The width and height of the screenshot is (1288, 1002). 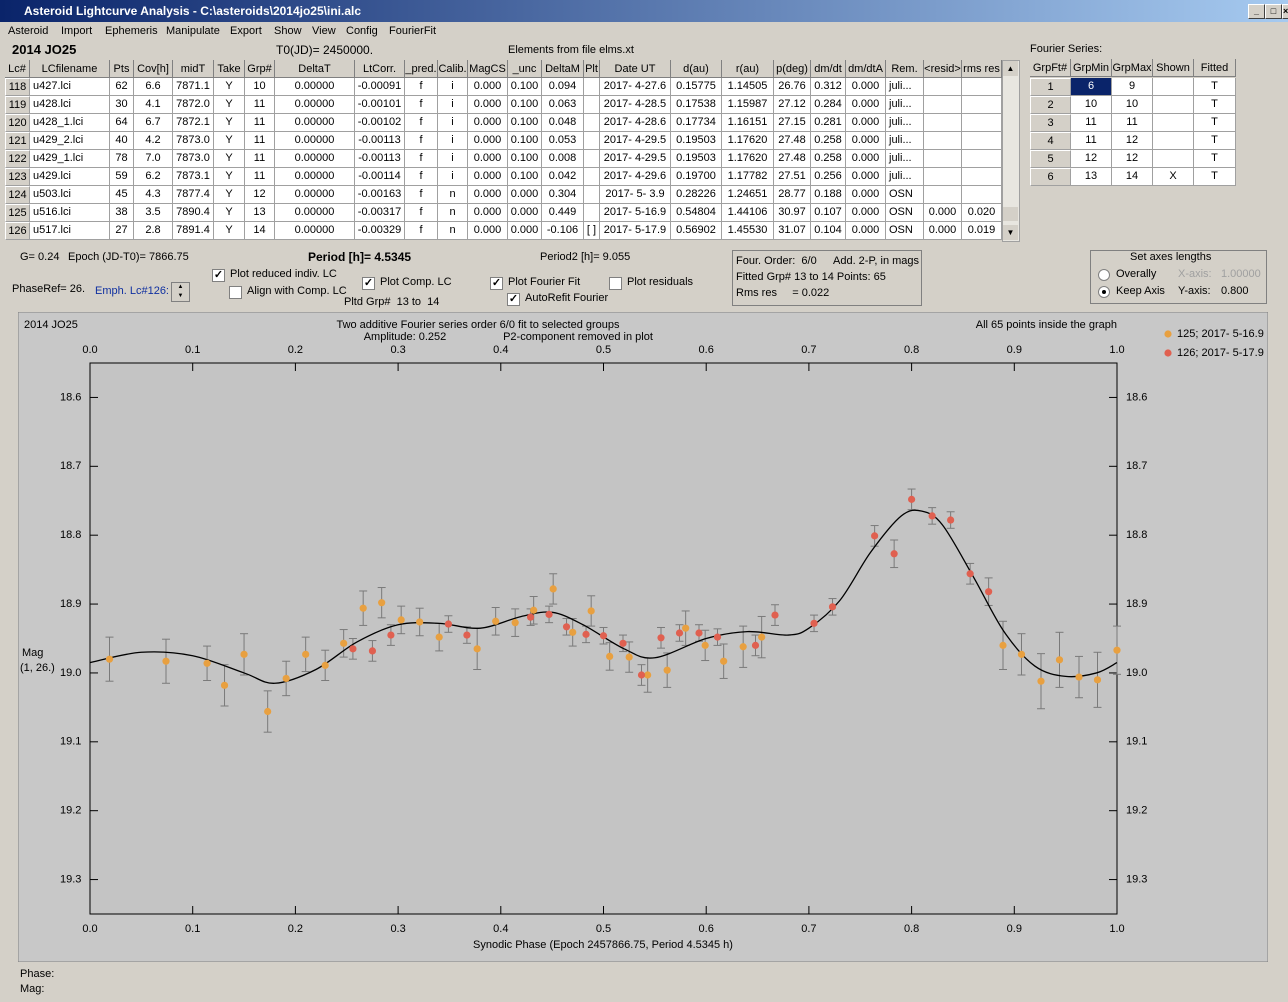 What do you see at coordinates (193, 159) in the screenshot?
I see `table-cell: 7873.0` at bounding box center [193, 159].